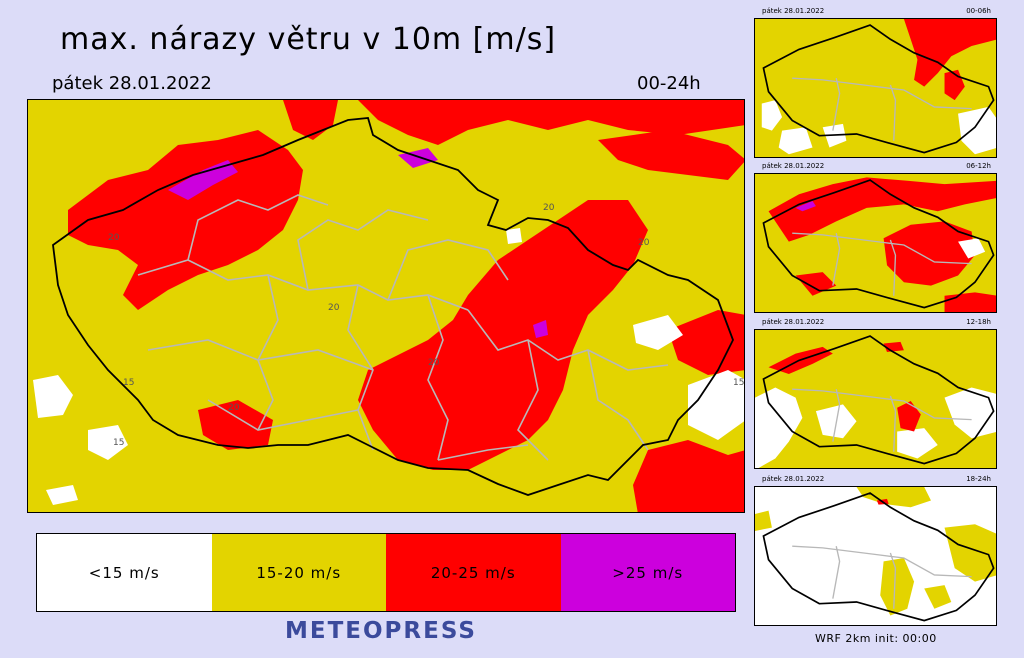 The image size is (1024, 658). What do you see at coordinates (185, 220) in the screenshot?
I see `gust-20-25-area-north-west` at bounding box center [185, 220].